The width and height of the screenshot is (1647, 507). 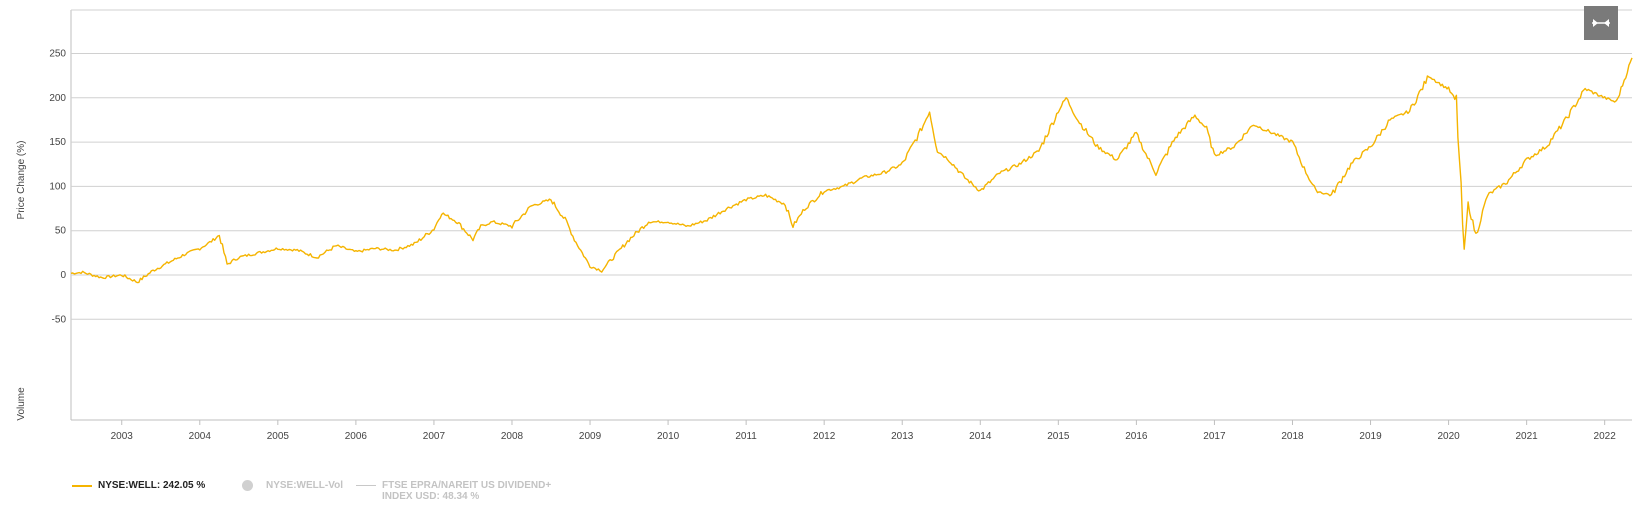 I want to click on x-tick-label: 2015, so click(x=1058, y=436).